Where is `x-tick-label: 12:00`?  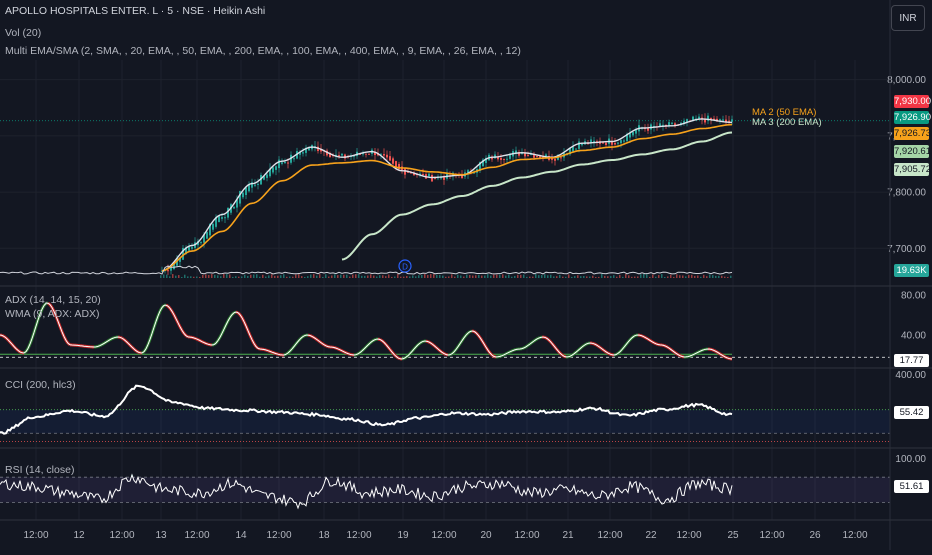 x-tick-label: 12:00 is located at coordinates (358, 535).